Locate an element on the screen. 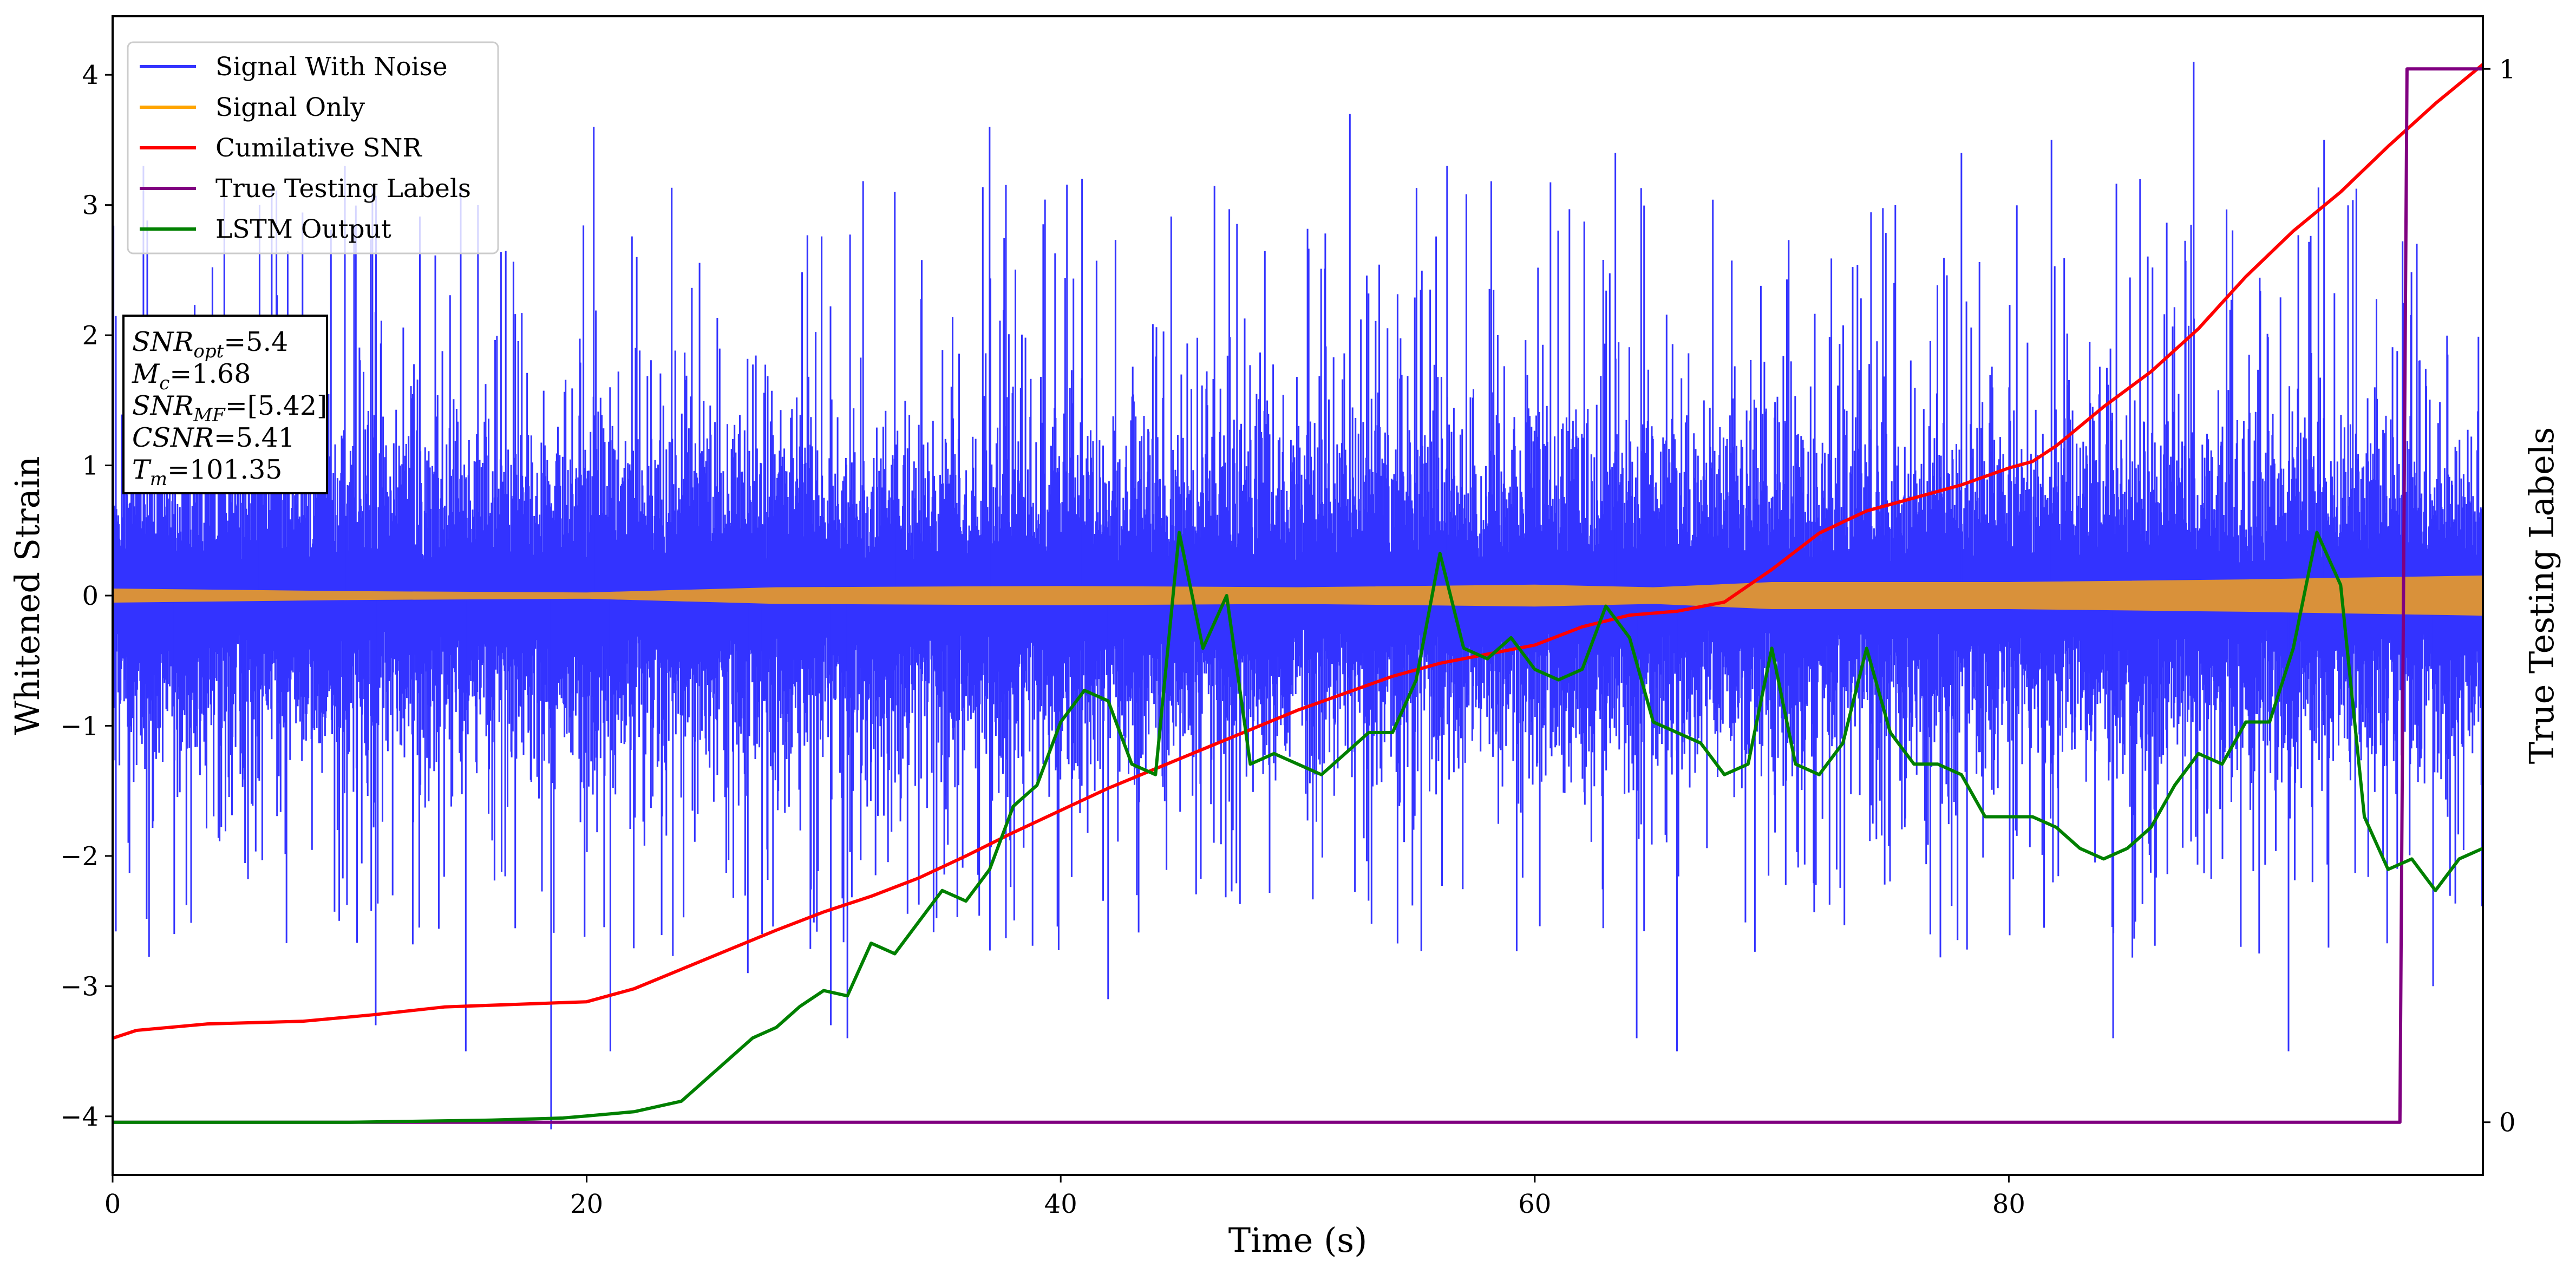 The width and height of the screenshot is (2576, 1274). parameter-value: =[5.42] is located at coordinates (276, 405).